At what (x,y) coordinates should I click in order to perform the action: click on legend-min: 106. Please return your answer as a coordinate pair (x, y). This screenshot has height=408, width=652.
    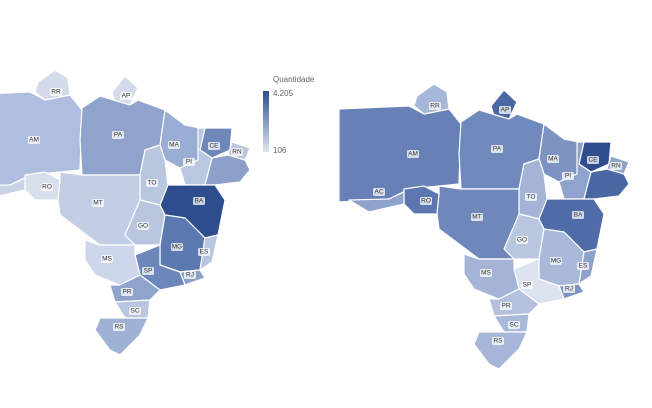
    Looking at the image, I should click on (280, 150).